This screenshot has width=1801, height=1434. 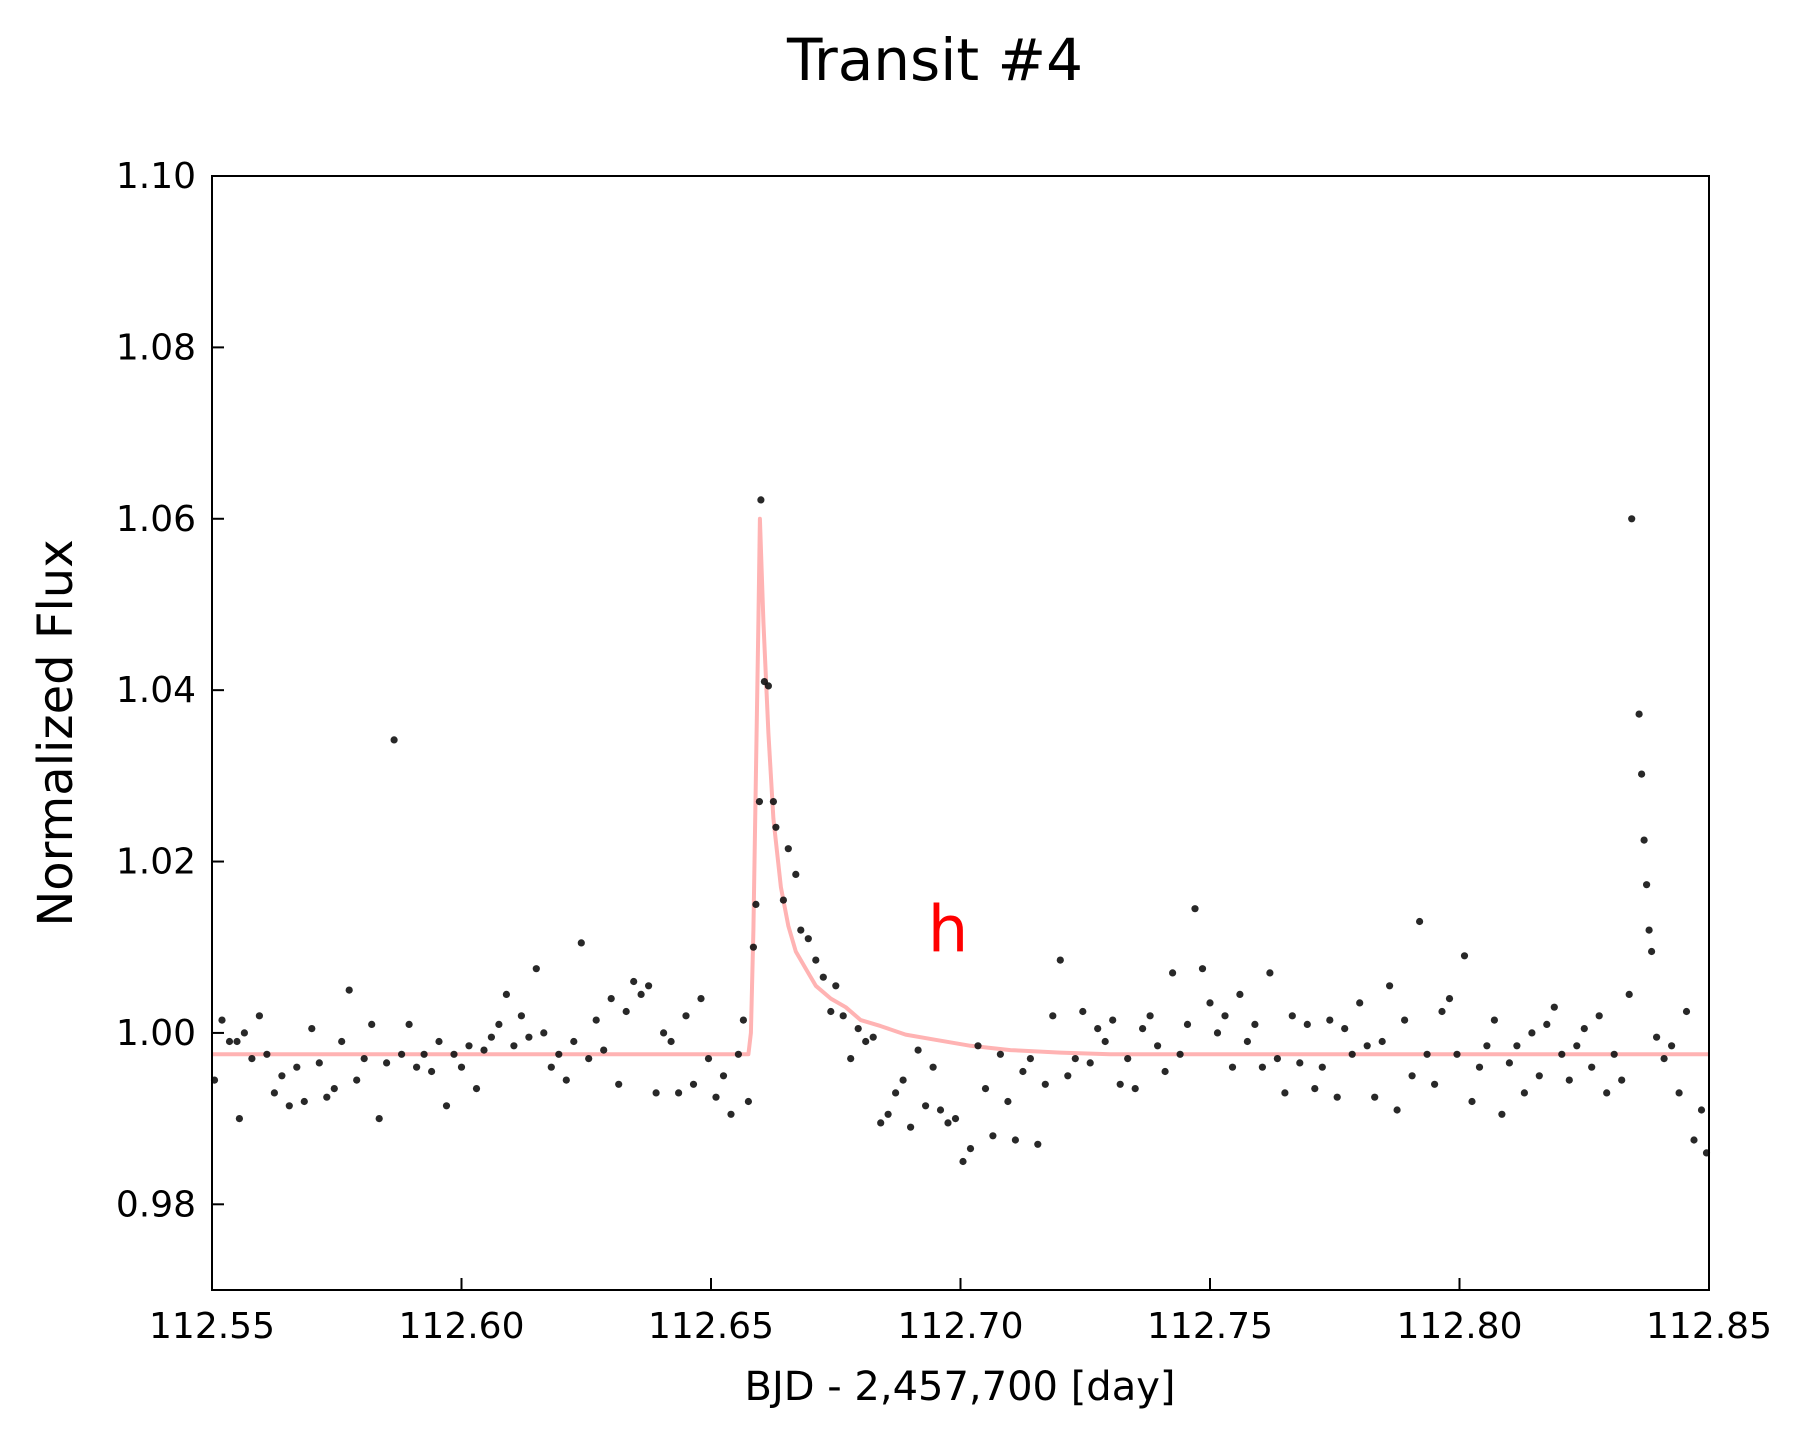 What do you see at coordinates (711, 1326) in the screenshot?
I see `x-tick-label: 112.65` at bounding box center [711, 1326].